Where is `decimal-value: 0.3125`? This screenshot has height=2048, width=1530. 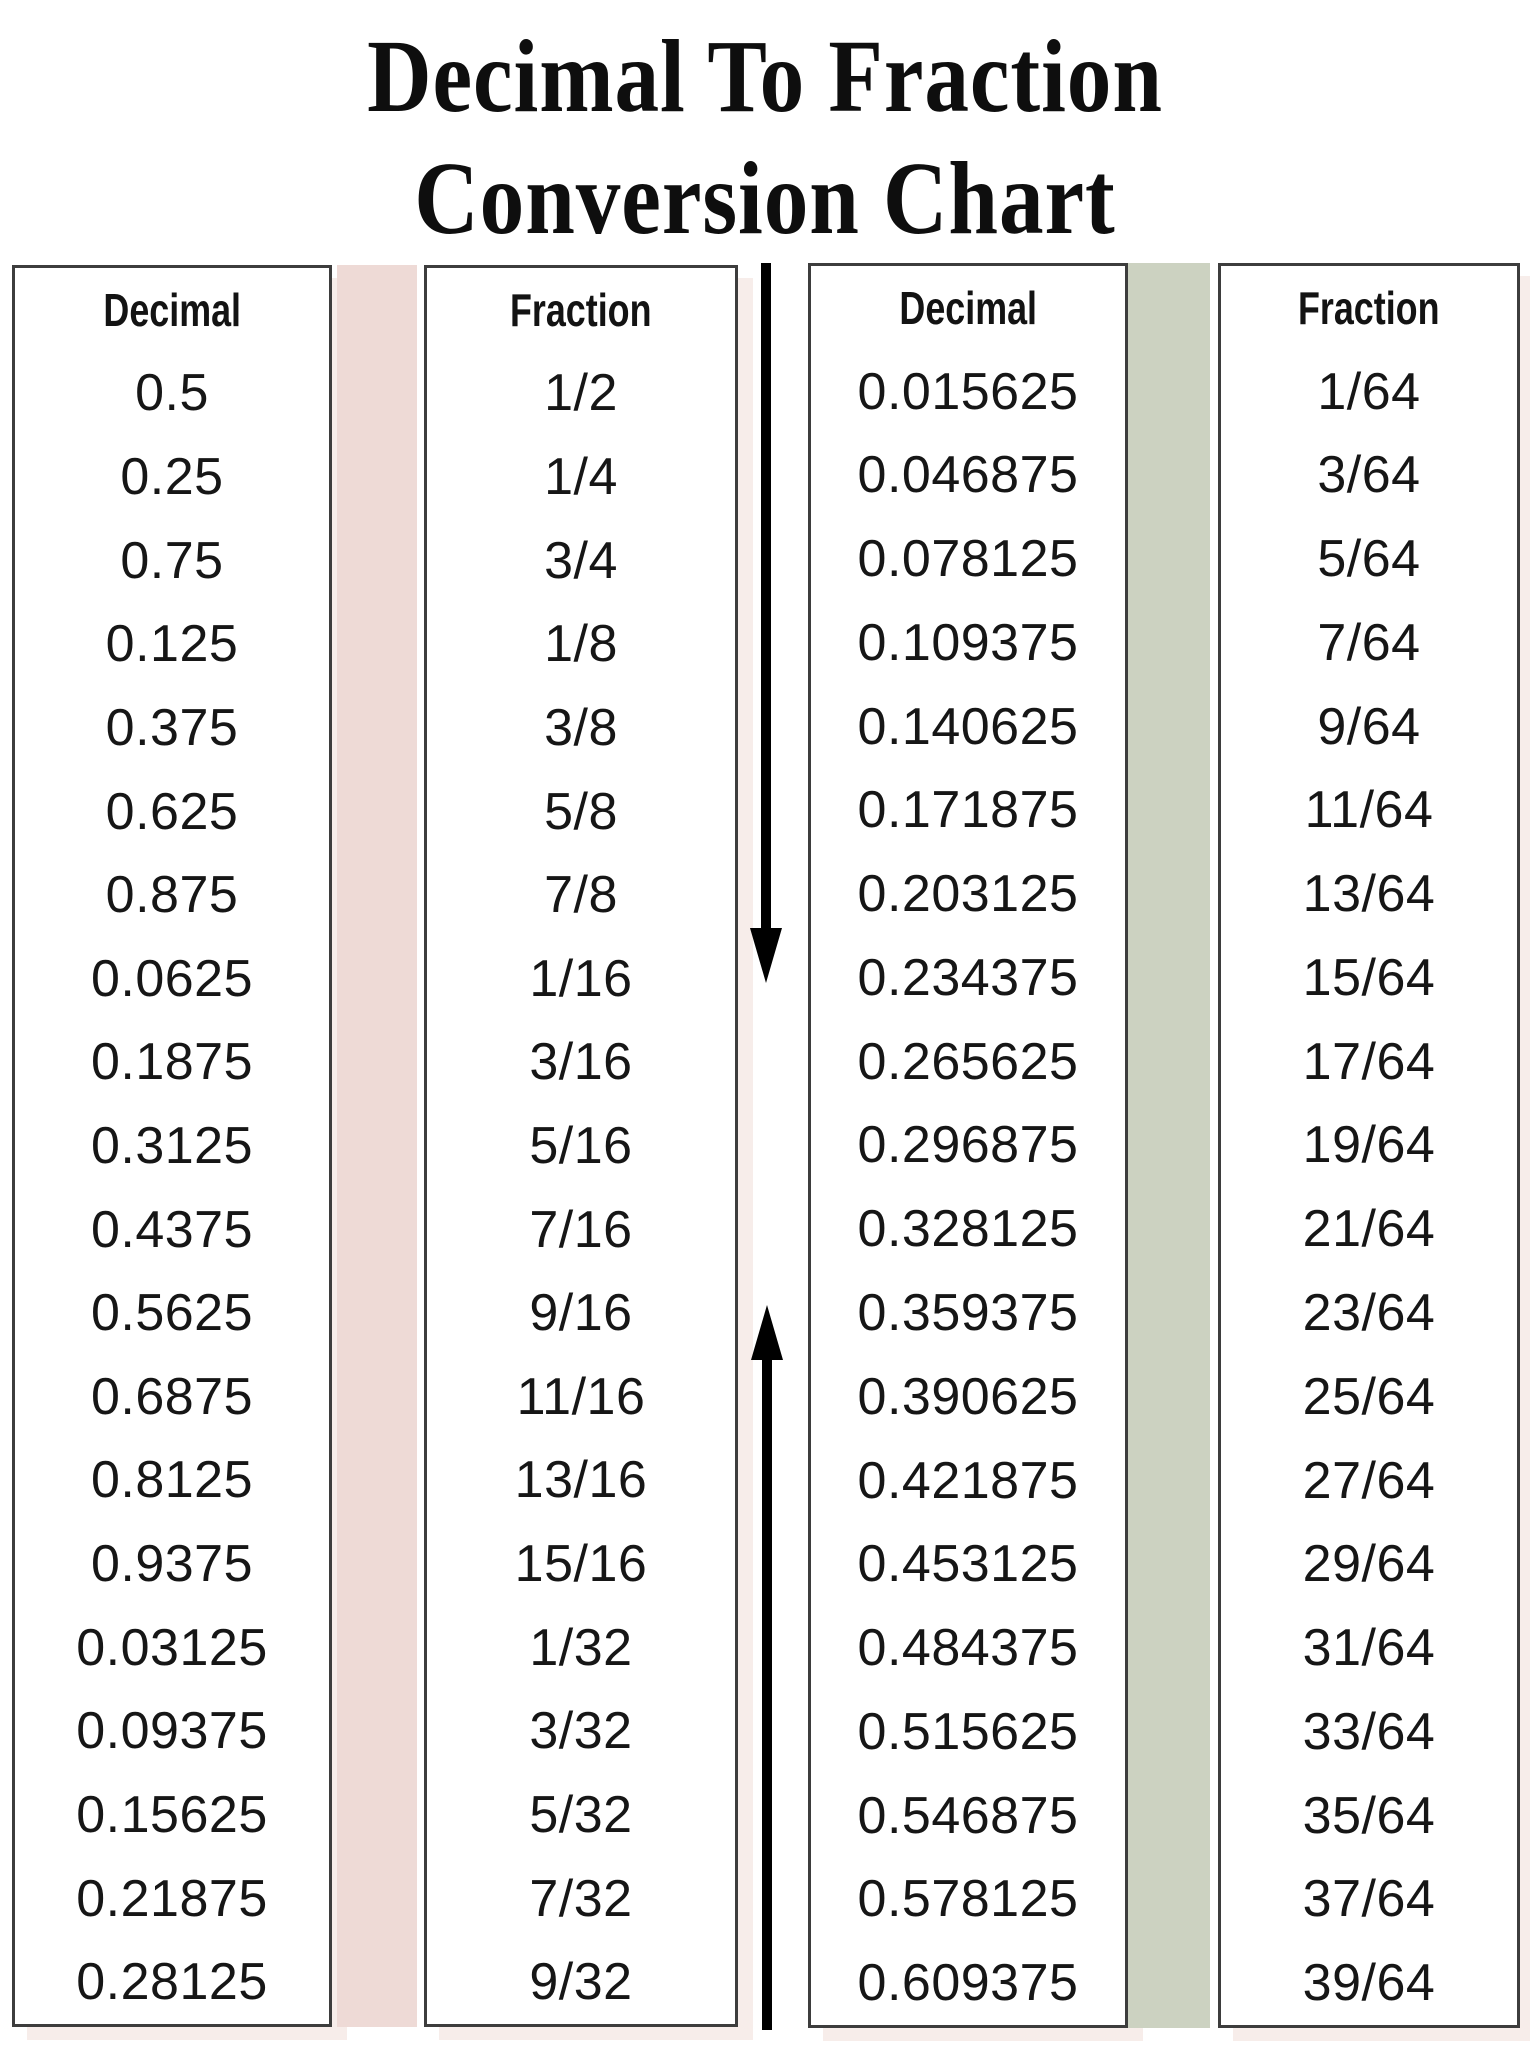 decimal-value: 0.3125 is located at coordinates (172, 1145).